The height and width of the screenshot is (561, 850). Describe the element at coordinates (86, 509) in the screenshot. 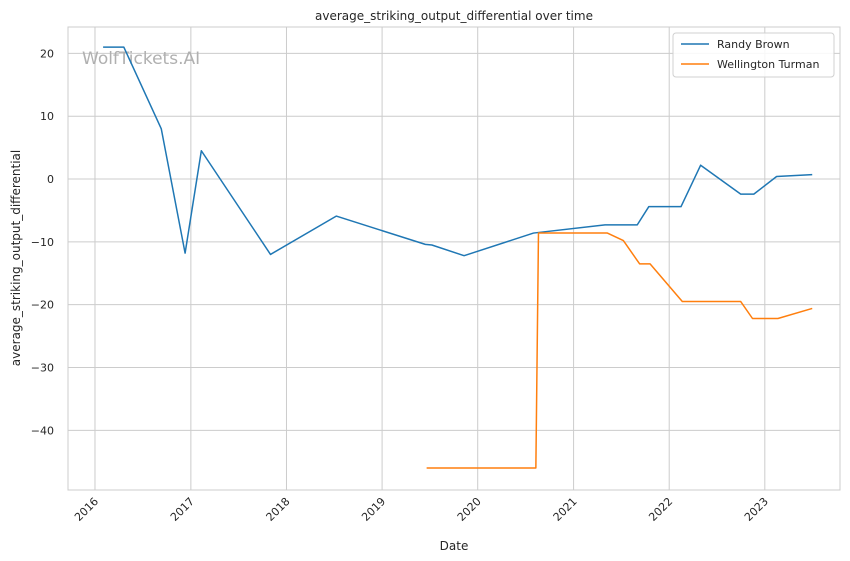

I see `x-tick-label-2016: 2016` at that location.